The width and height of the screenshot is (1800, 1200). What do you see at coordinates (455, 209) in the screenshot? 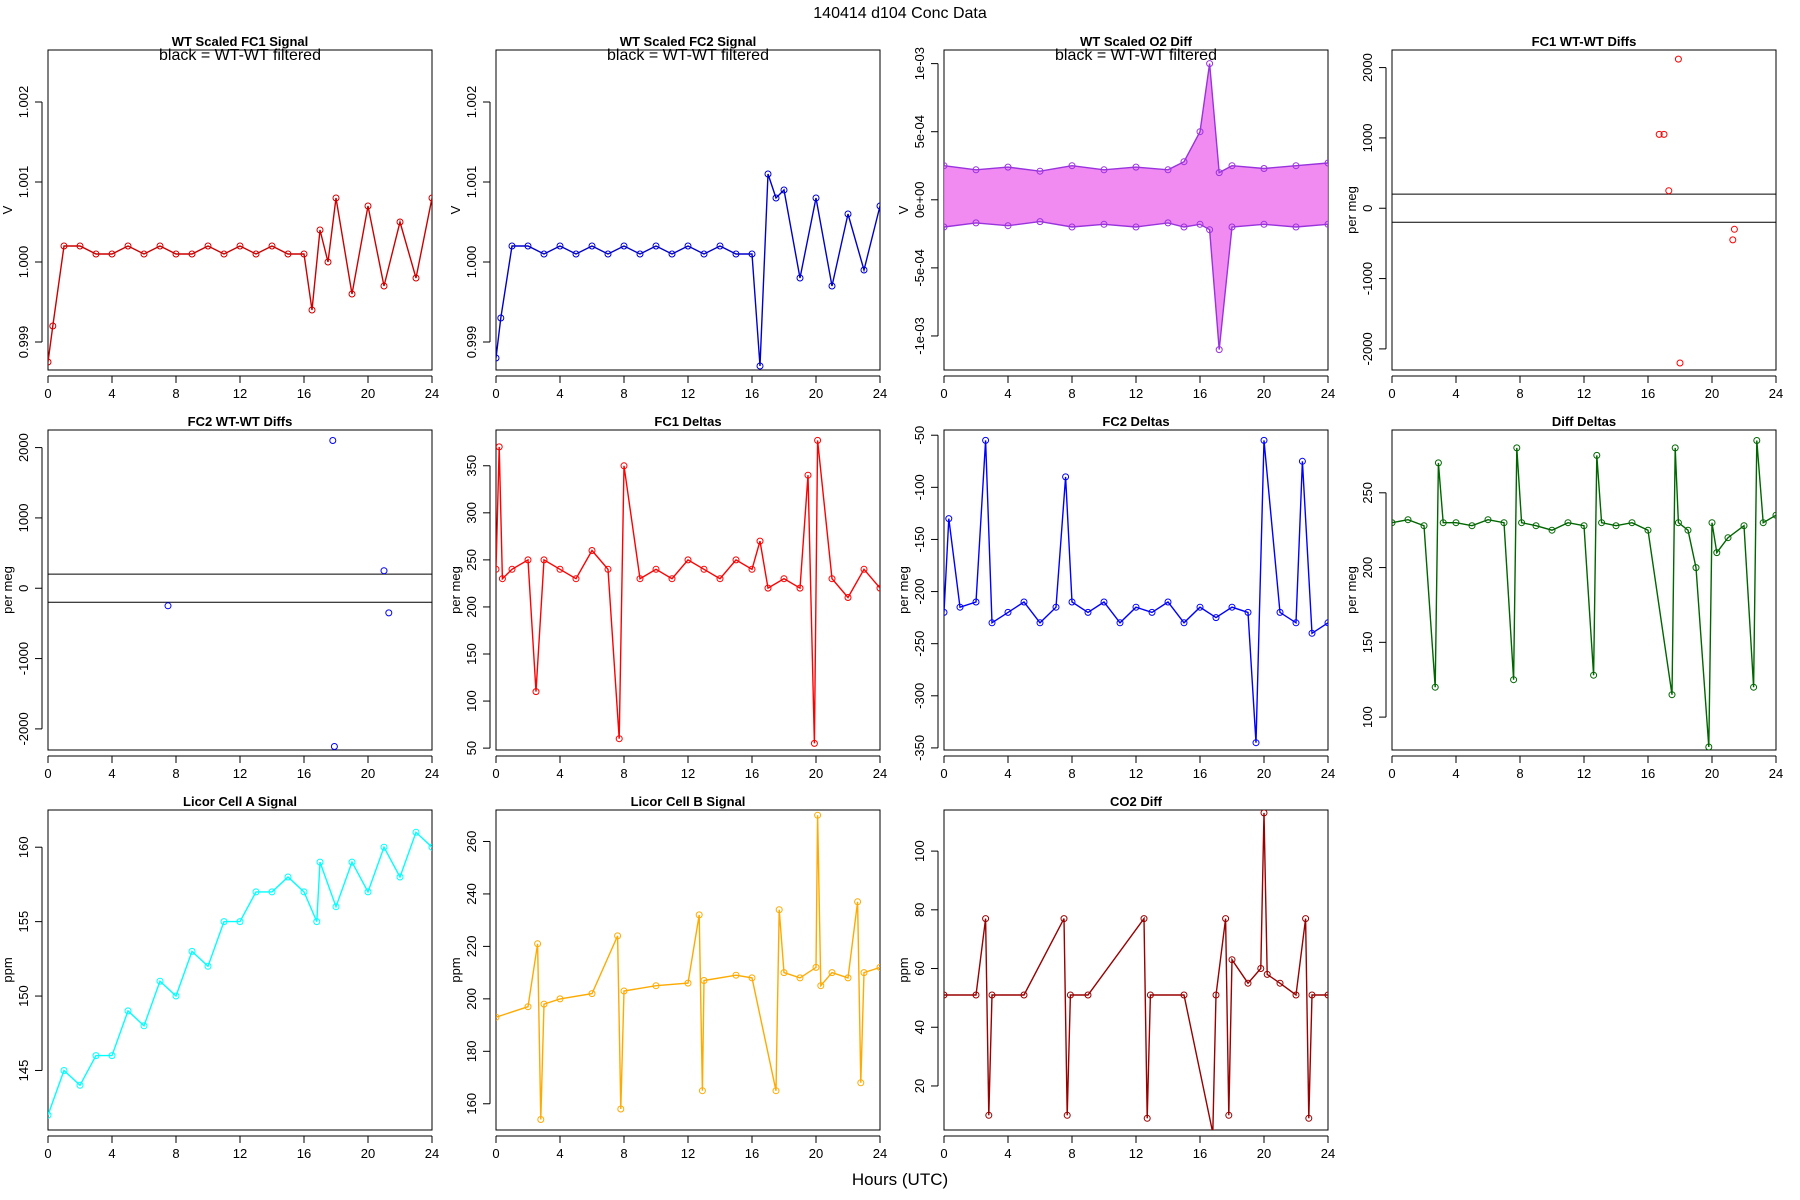
I see `y-axis-label: V` at bounding box center [455, 209].